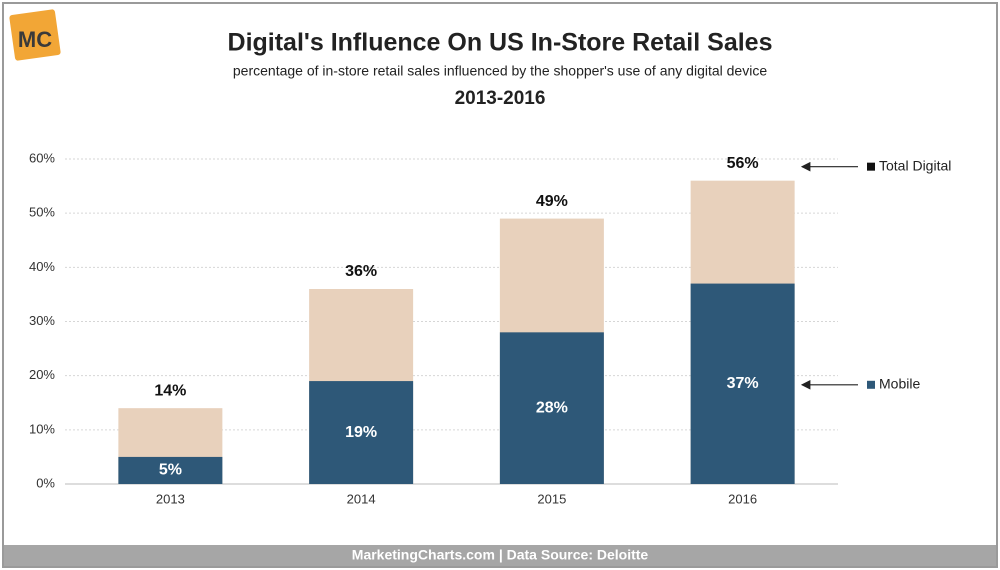 Image resolution: width=1000 pixels, height=570 pixels. What do you see at coordinates (742, 498) in the screenshot?
I see `x-tick-label: 2016` at bounding box center [742, 498].